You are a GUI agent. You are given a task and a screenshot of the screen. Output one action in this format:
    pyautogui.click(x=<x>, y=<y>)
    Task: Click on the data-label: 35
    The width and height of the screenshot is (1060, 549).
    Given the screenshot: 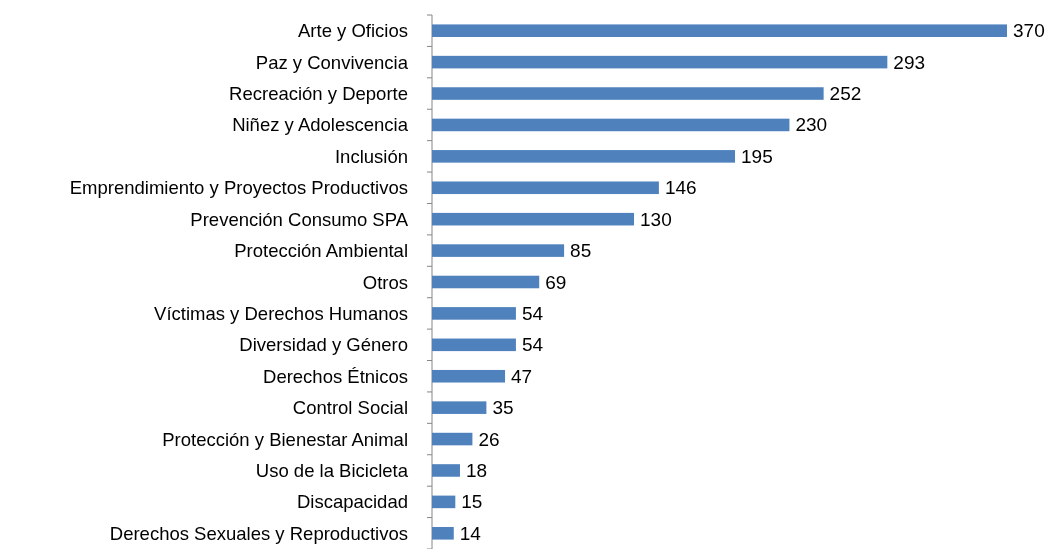 What is the action you would take?
    pyautogui.click(x=503, y=408)
    